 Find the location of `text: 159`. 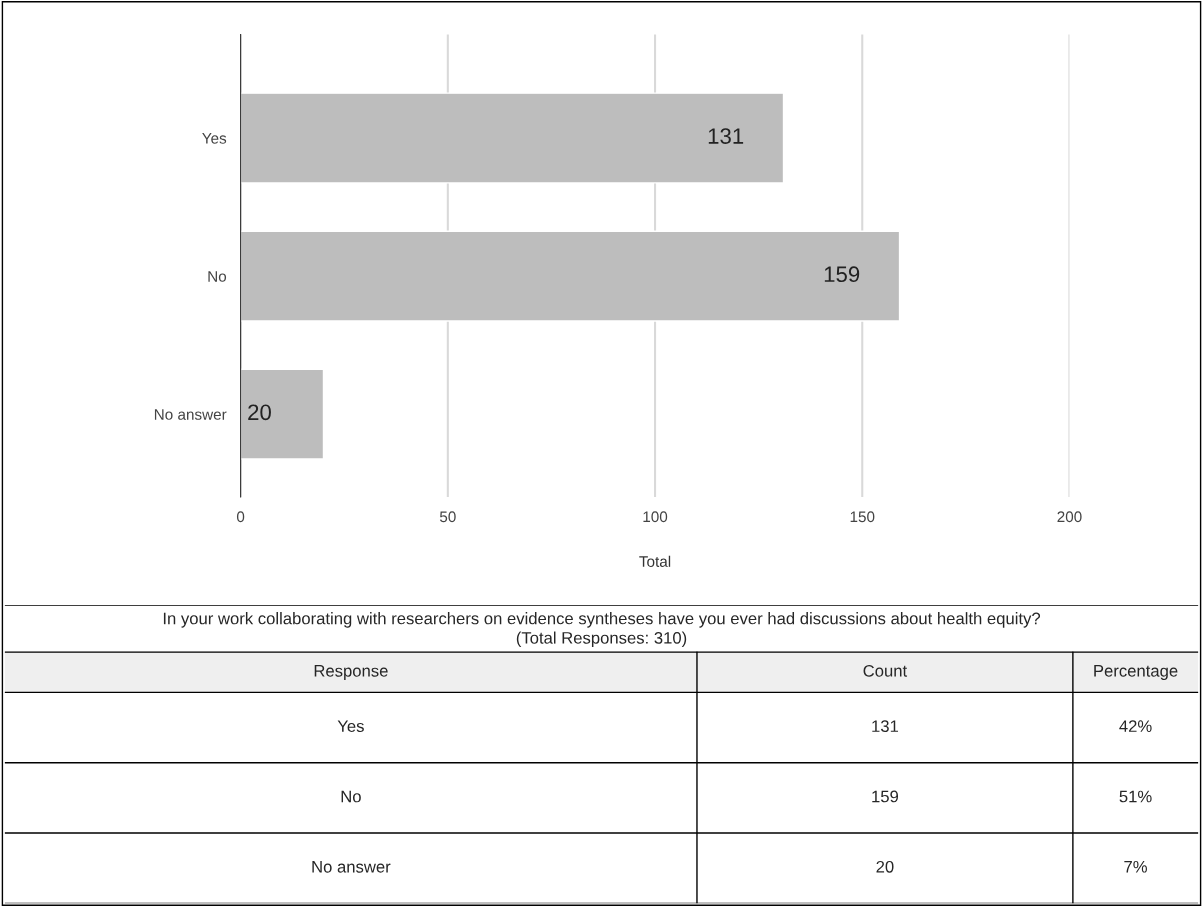

text: 159 is located at coordinates (885, 796).